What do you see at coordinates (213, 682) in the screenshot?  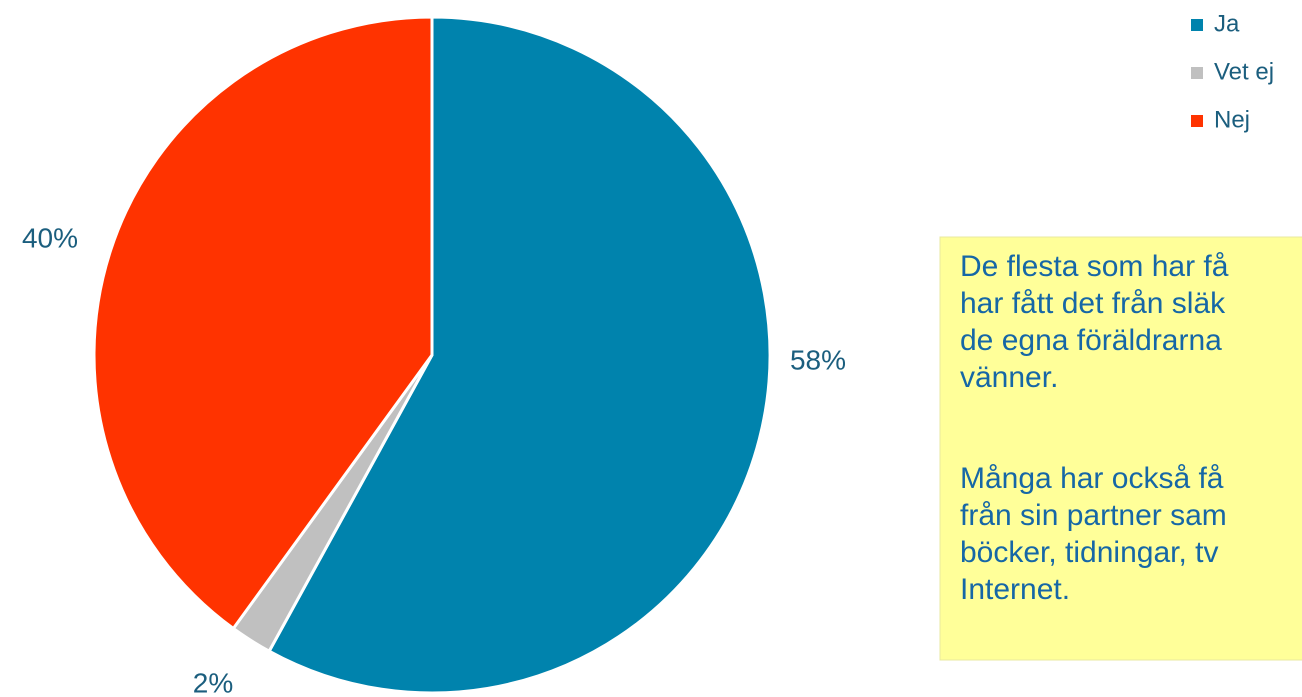 I see `data-label: 2%` at bounding box center [213, 682].